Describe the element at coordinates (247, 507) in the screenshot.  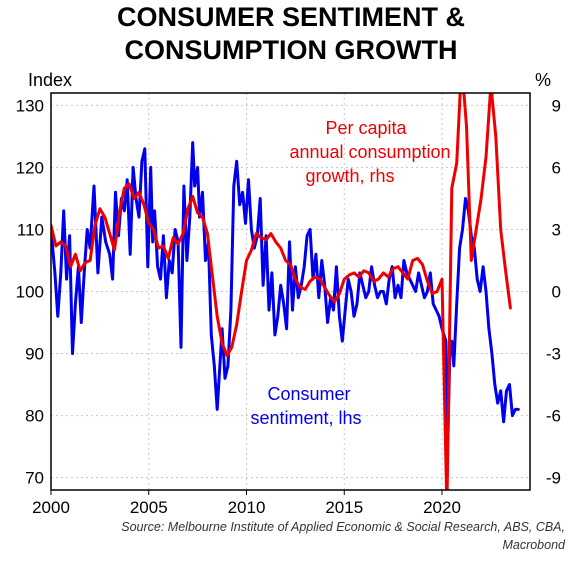
I see `x-tick-label: 2010` at that location.